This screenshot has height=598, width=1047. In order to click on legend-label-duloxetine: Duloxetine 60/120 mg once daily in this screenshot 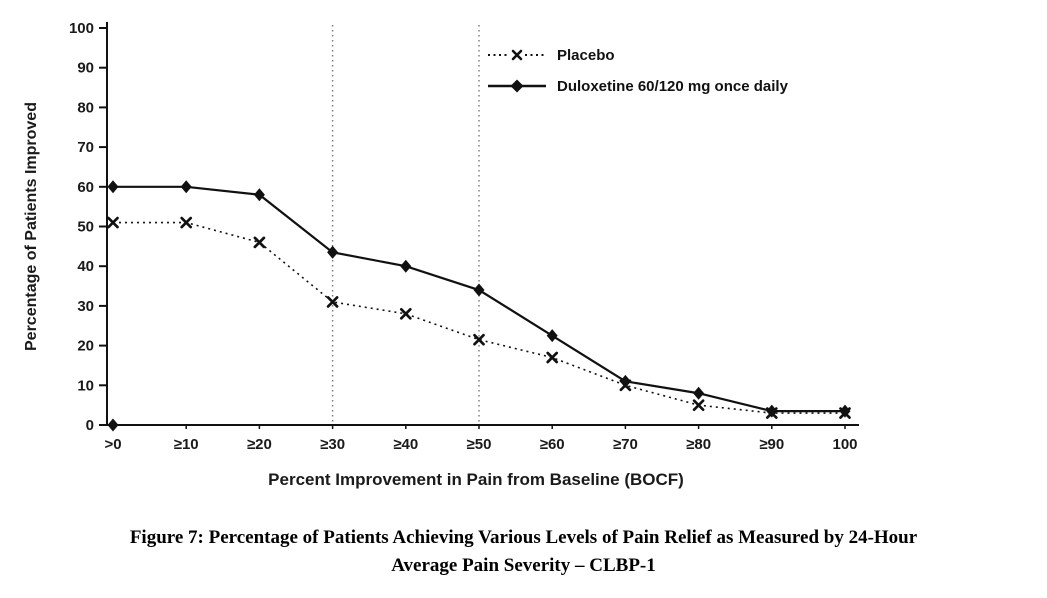, I will do `click(672, 86)`.